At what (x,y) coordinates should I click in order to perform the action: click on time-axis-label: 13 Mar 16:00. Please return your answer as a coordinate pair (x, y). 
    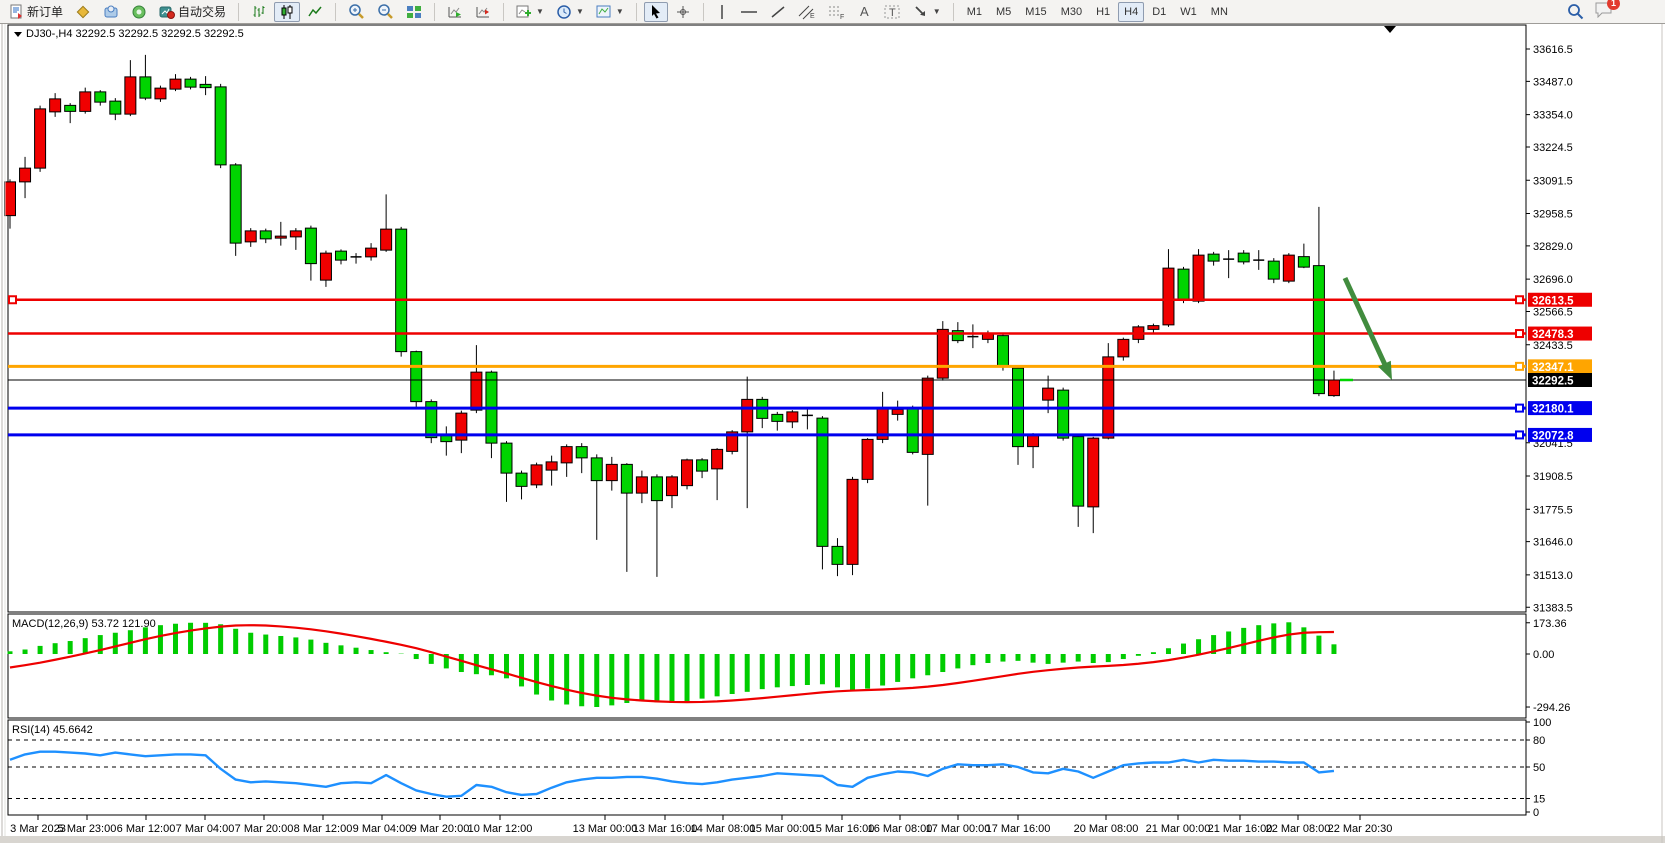
    Looking at the image, I should click on (665, 829).